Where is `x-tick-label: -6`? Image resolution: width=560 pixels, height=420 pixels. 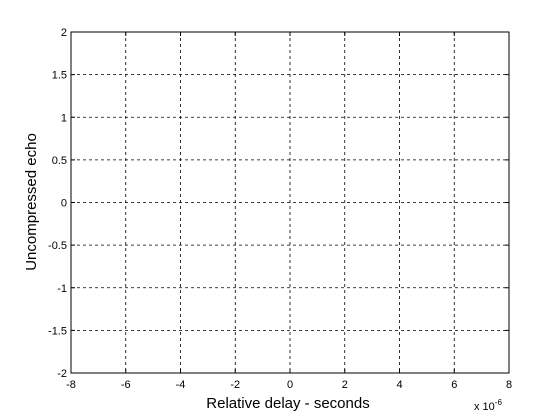 x-tick-label: -6 is located at coordinates (126, 385).